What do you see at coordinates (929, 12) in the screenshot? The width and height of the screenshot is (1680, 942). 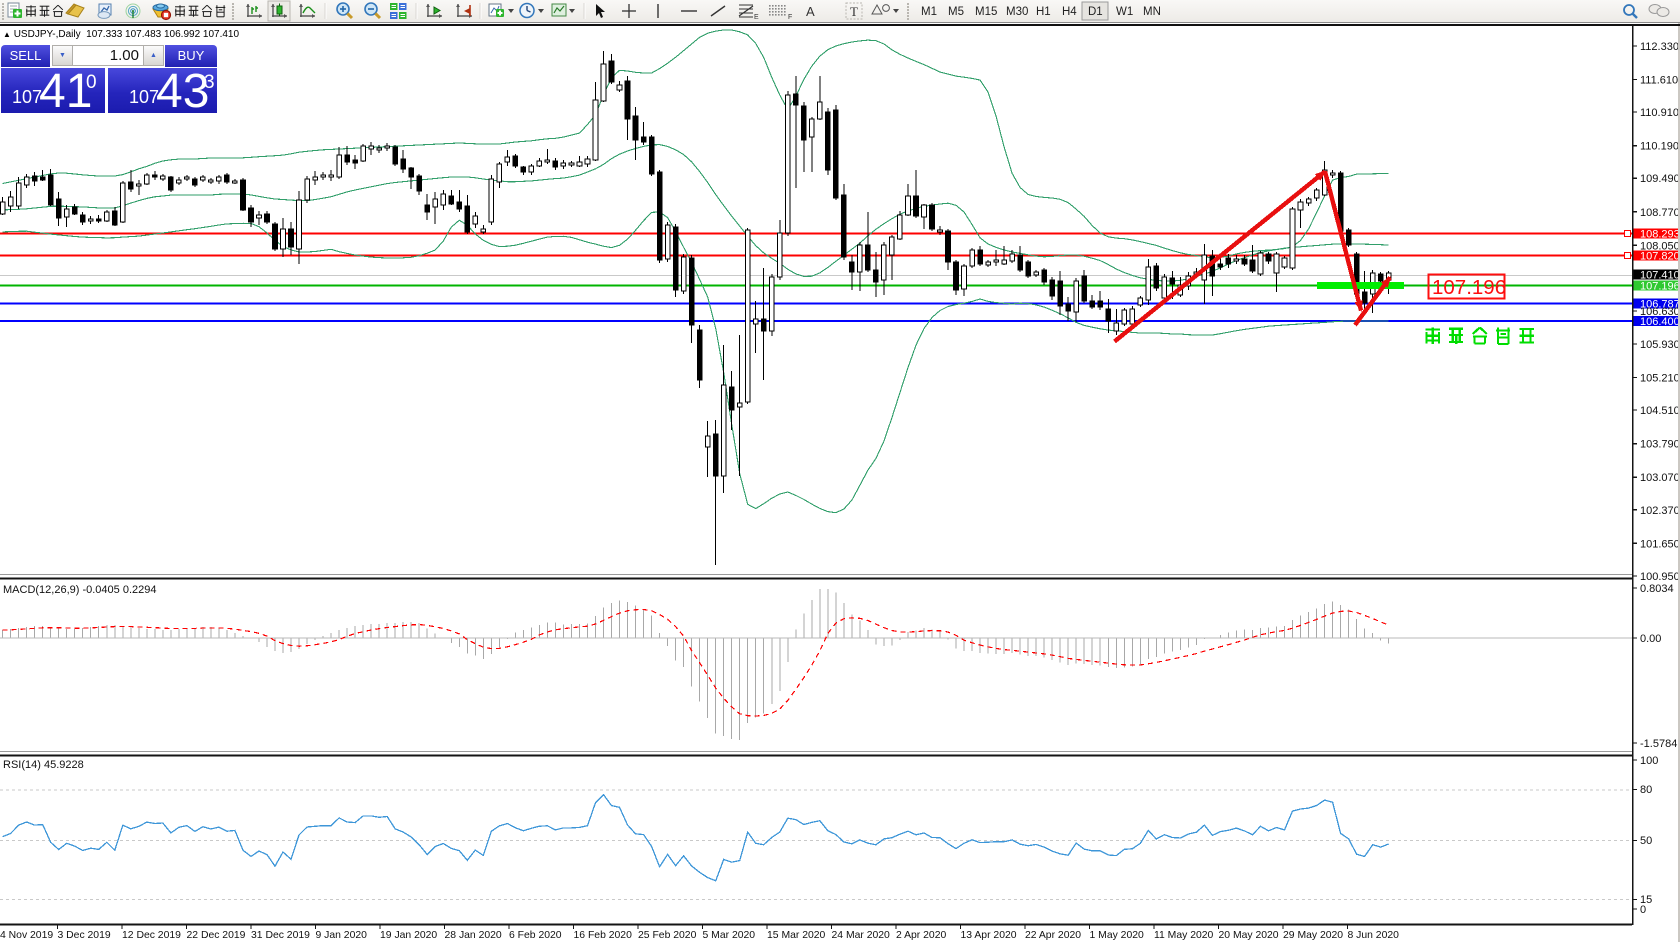 I see `svg-text: M1` at bounding box center [929, 12].